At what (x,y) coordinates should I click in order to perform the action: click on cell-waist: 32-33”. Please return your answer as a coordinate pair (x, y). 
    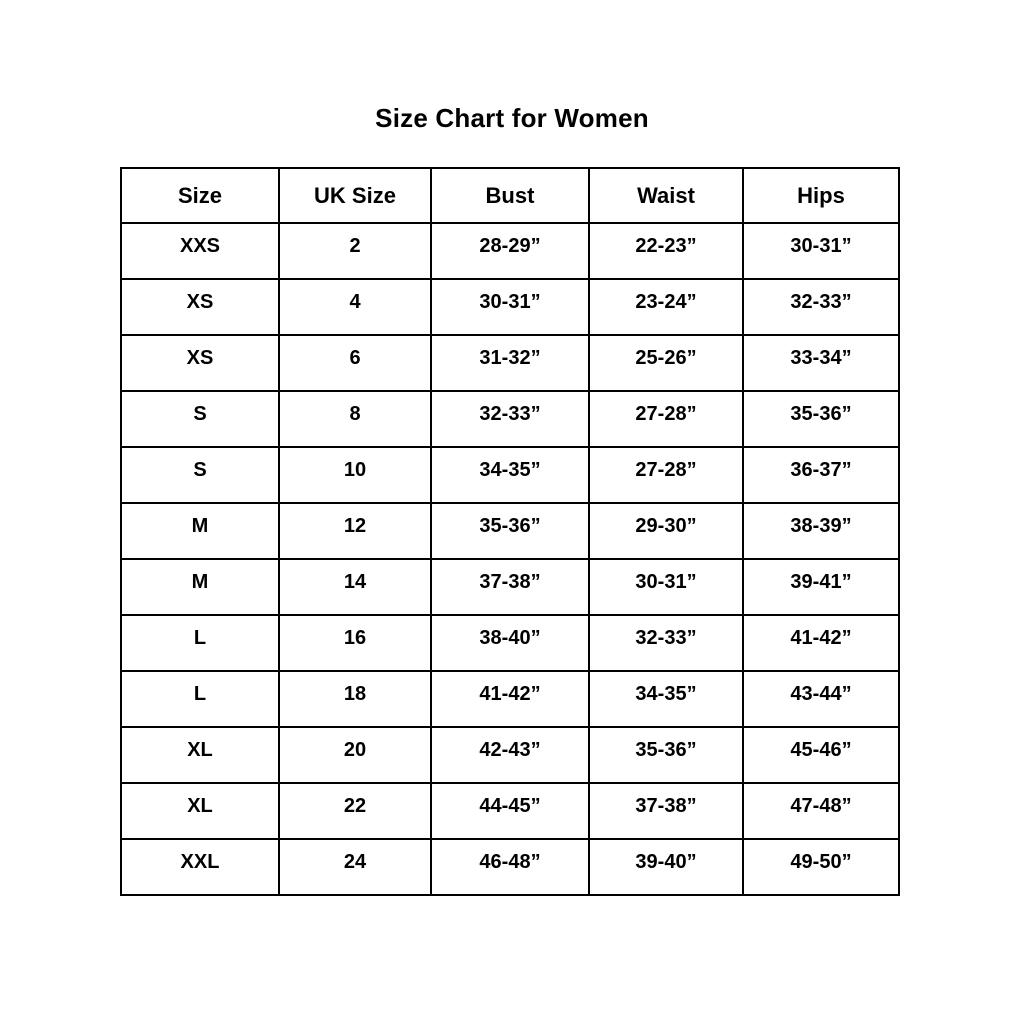
    Looking at the image, I should click on (666, 643).